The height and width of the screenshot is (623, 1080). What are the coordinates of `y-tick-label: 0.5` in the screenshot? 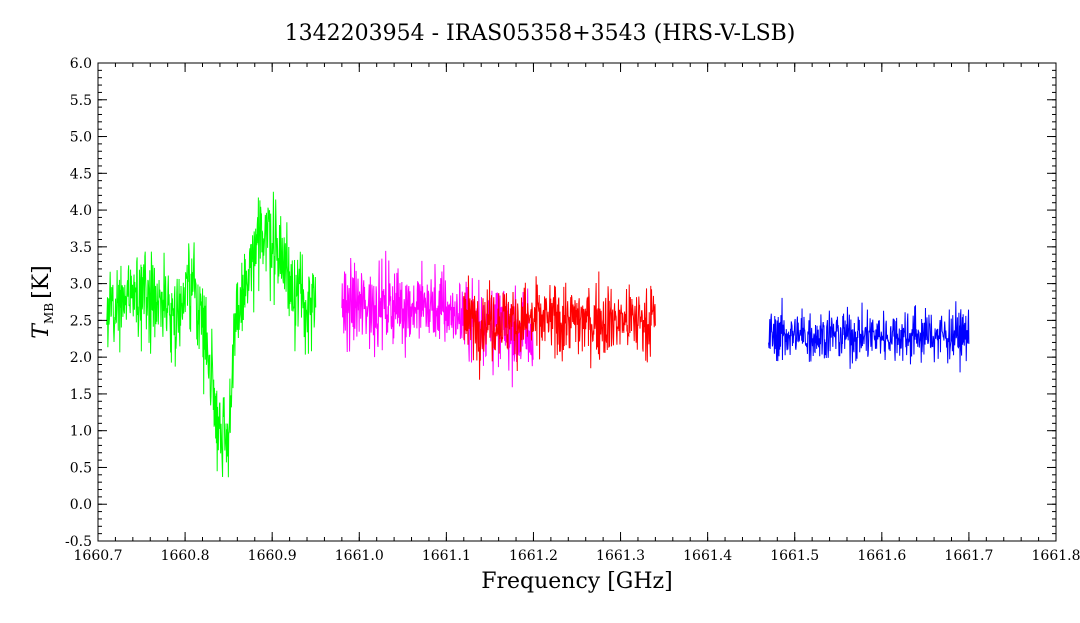 It's located at (81, 468).